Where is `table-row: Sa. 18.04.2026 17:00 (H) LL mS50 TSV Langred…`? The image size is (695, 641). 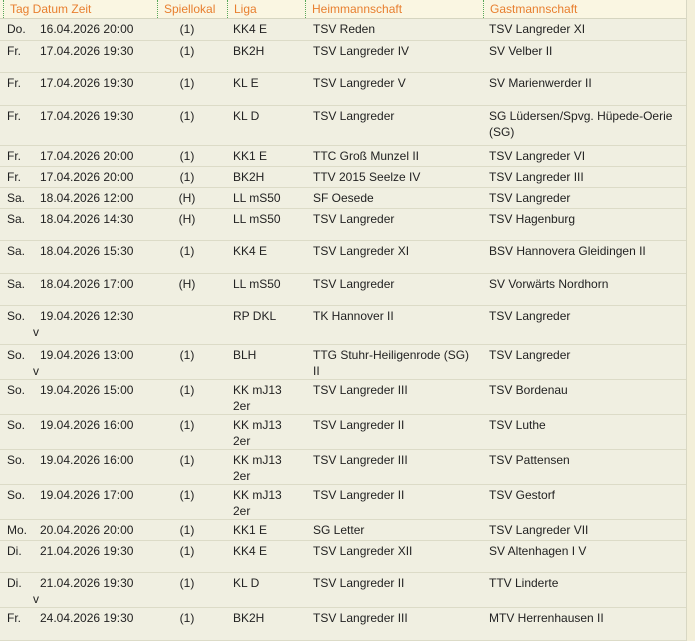
table-row: Sa. 18.04.2026 17:00 (H) LL mS50 TSV Langred… is located at coordinates (343, 290).